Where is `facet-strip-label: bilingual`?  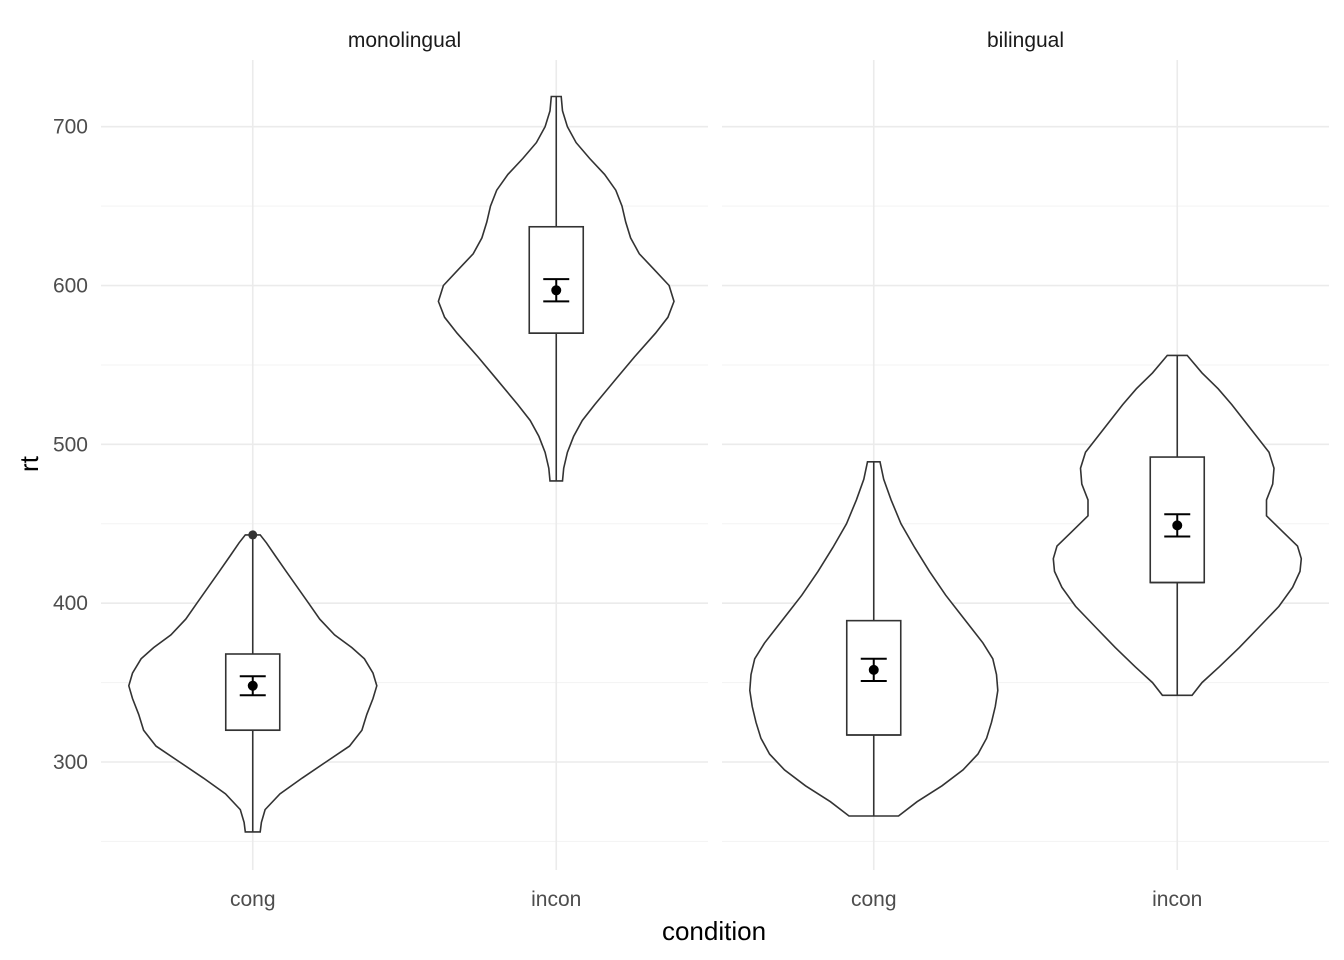
facet-strip-label: bilingual is located at coordinates (1025, 40).